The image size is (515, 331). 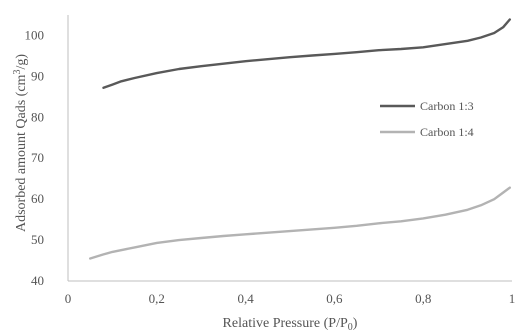 What do you see at coordinates (512, 298) in the screenshot?
I see `x-tick-label: 1` at bounding box center [512, 298].